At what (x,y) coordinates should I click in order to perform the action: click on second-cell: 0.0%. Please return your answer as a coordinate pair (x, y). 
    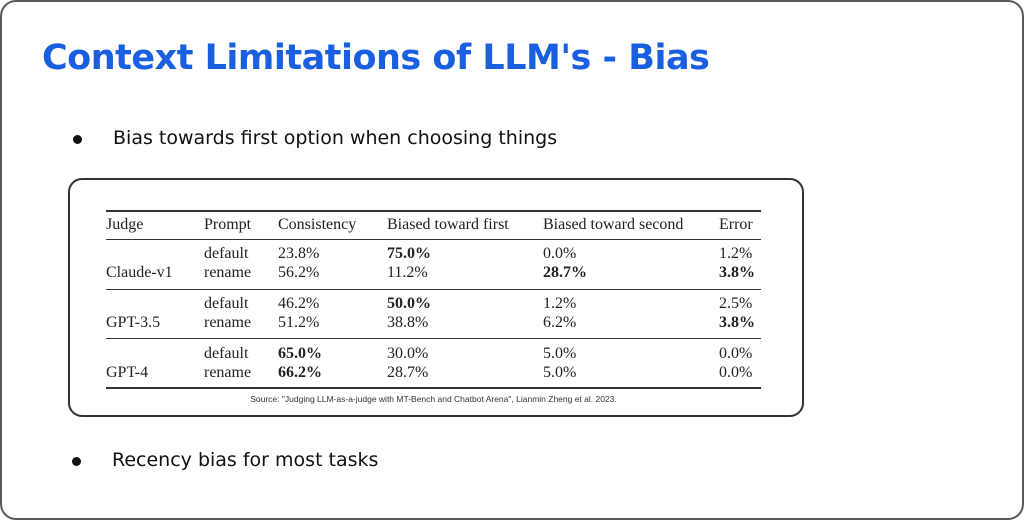
    Looking at the image, I should click on (560, 253).